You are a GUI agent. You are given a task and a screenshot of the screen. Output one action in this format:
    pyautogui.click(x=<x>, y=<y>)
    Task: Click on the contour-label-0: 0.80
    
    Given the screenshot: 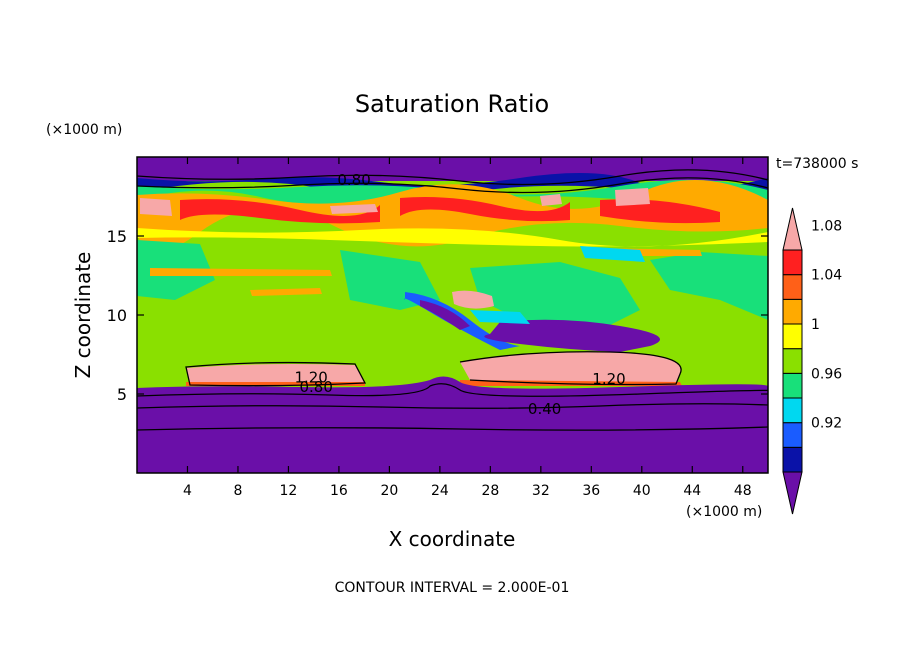 What is the action you would take?
    pyautogui.click(x=353, y=180)
    